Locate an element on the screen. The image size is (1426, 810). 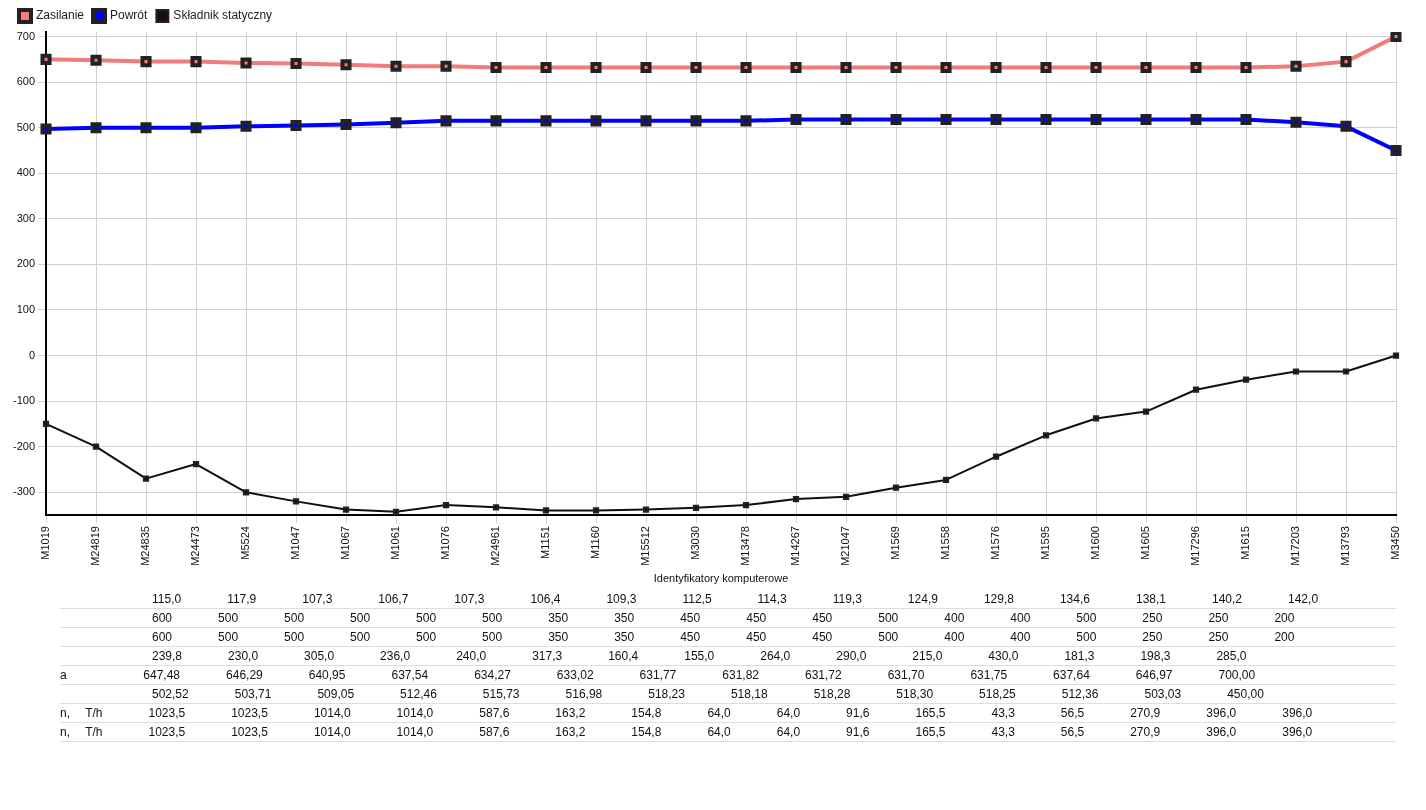
x-tick-label: M13793 is located at coordinates (1345, 546).